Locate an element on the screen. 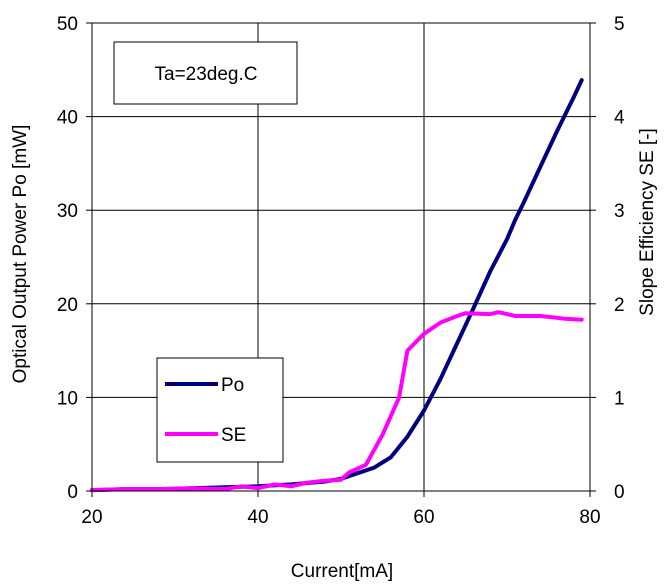 The width and height of the screenshot is (664, 588). y-right-tick-label: 1 is located at coordinates (619, 398).